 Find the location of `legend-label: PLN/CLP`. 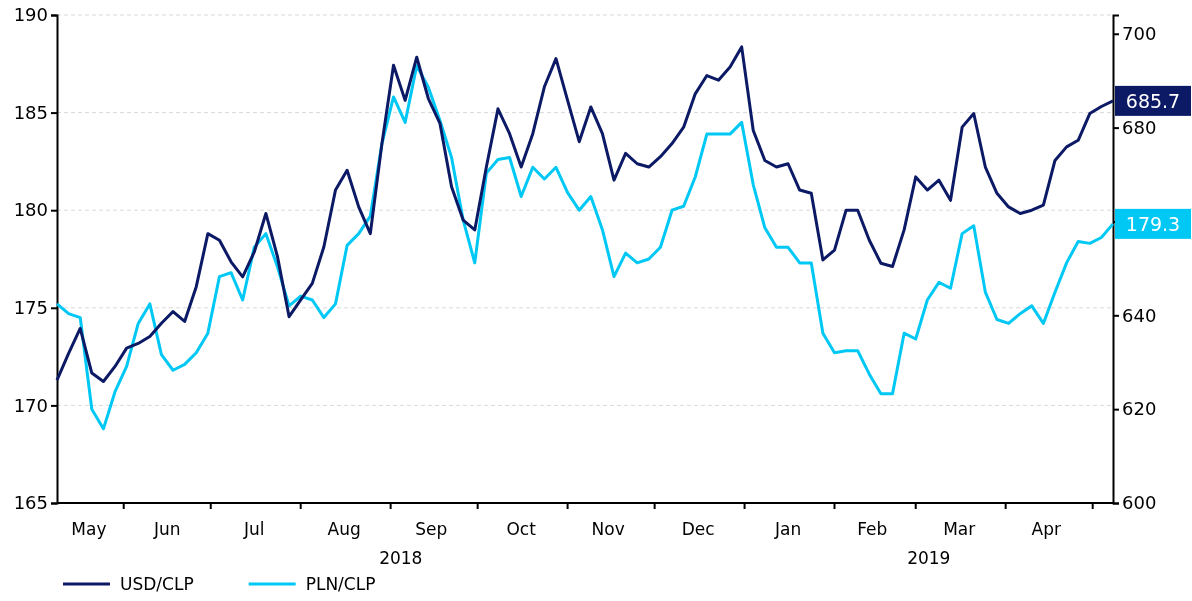

legend-label: PLN/CLP is located at coordinates (340, 584).